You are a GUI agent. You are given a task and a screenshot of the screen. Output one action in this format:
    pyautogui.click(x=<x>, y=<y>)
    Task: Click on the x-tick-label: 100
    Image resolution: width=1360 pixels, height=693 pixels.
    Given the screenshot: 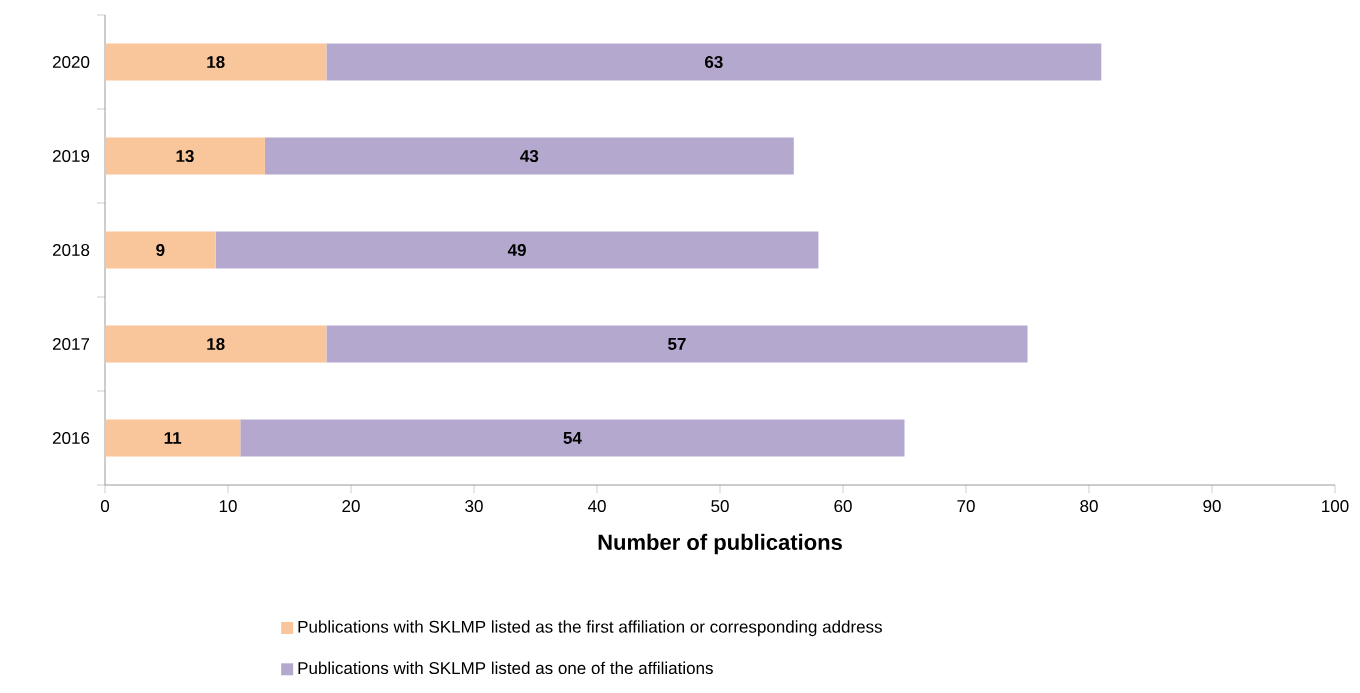 What is the action you would take?
    pyautogui.click(x=1335, y=506)
    